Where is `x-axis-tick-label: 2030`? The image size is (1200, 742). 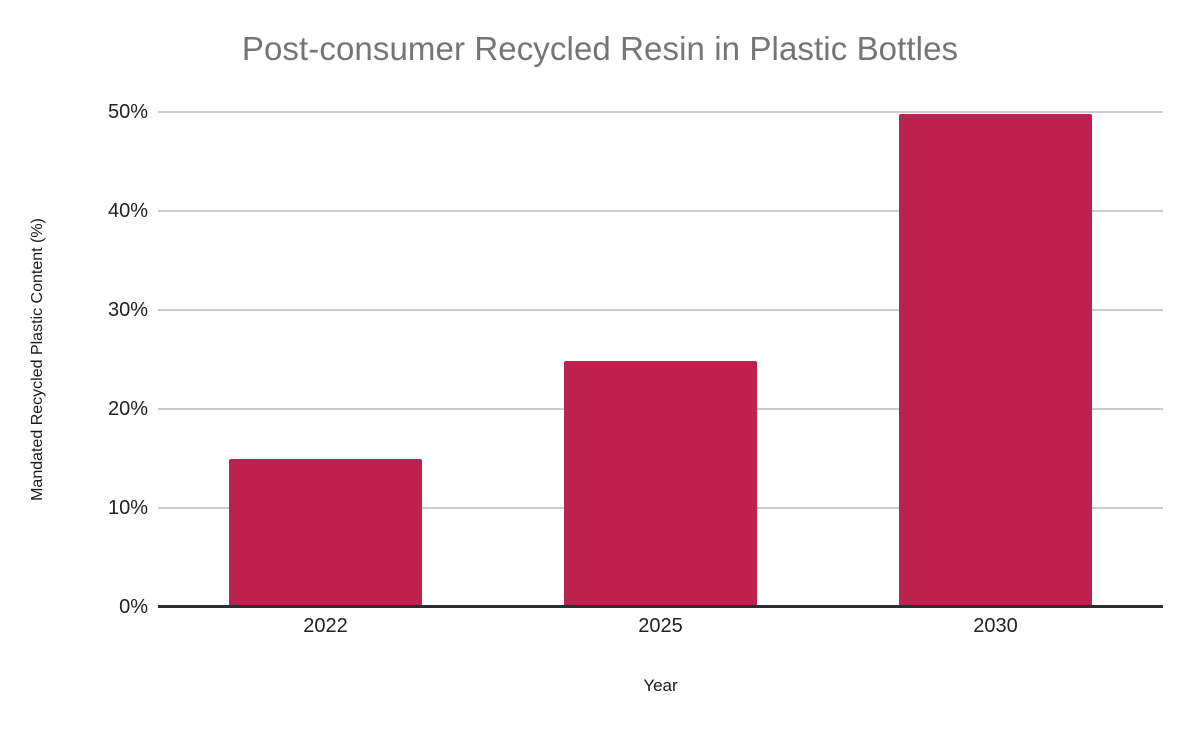
x-axis-tick-label: 2030 is located at coordinates (995, 626).